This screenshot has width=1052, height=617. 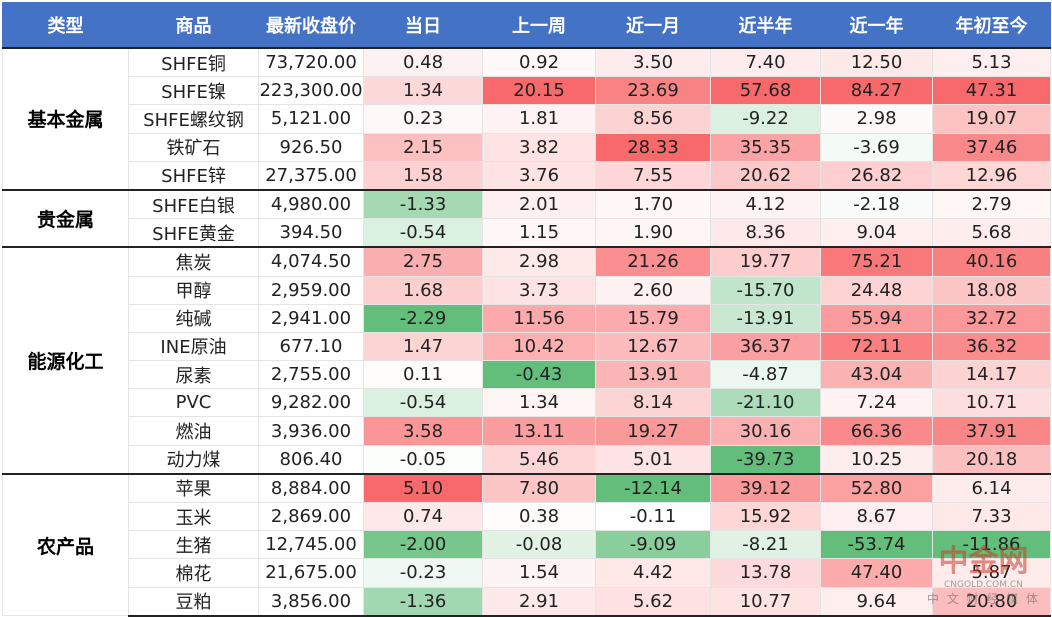 What do you see at coordinates (653, 261) in the screenshot?
I see `change-cell: 21.26` at bounding box center [653, 261].